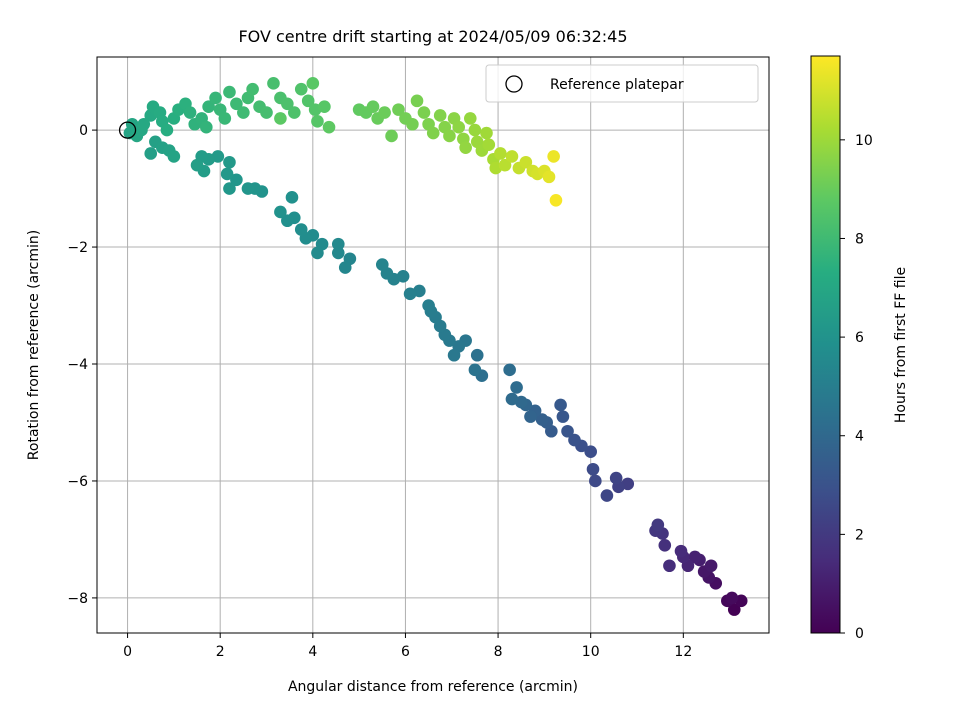 This screenshot has width=960, height=720. What do you see at coordinates (77, 365) in the screenshot?
I see `y-tick-label: −4` at bounding box center [77, 365].